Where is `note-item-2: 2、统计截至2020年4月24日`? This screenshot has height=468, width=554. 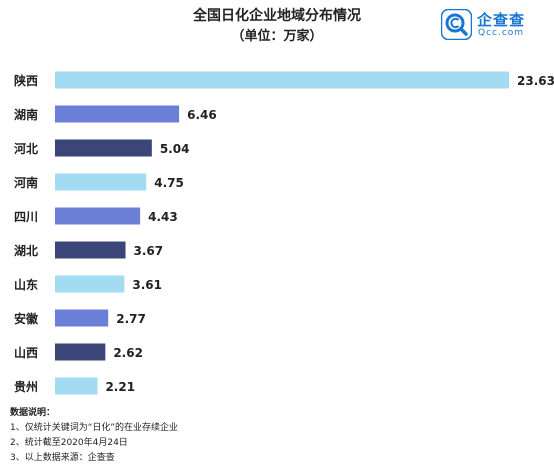
note-item-2: 2、统计截至2020年4月24日 is located at coordinates (69, 443).